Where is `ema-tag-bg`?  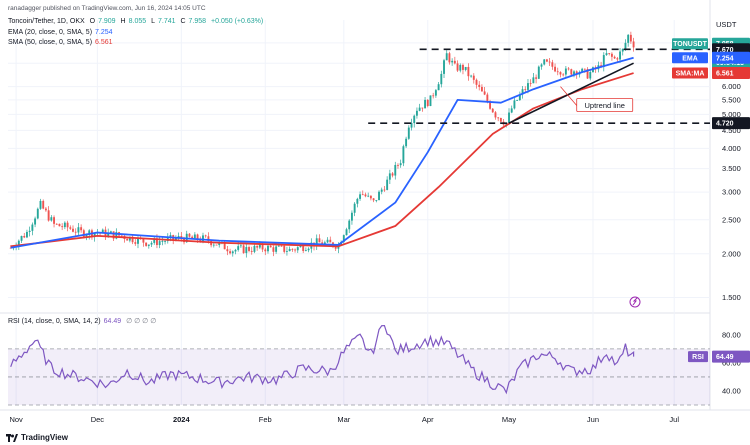
ema-tag-bg is located at coordinates (731, 57).